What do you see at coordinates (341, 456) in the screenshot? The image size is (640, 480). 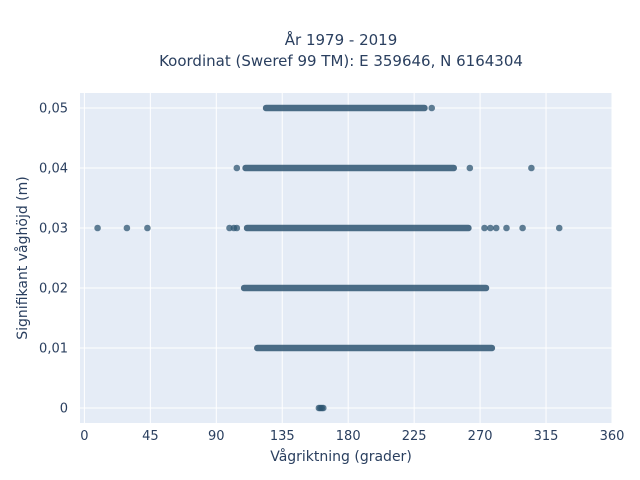 I see `x-axis-title: Vågriktning (grader)` at bounding box center [341, 456].